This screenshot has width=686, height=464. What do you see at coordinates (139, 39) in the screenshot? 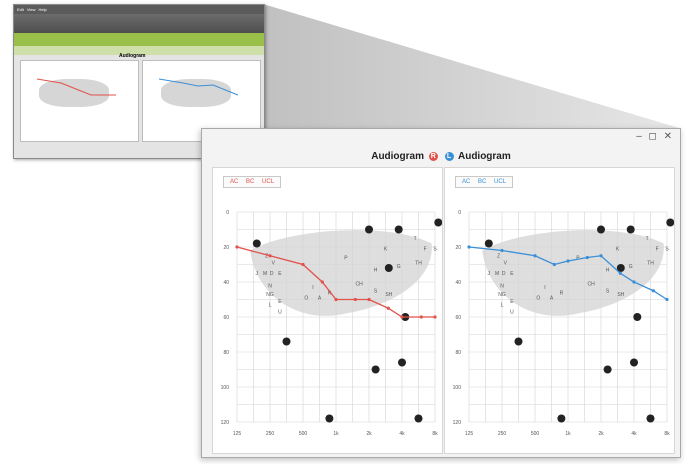
I see `thumb-green-bar` at bounding box center [139, 39].